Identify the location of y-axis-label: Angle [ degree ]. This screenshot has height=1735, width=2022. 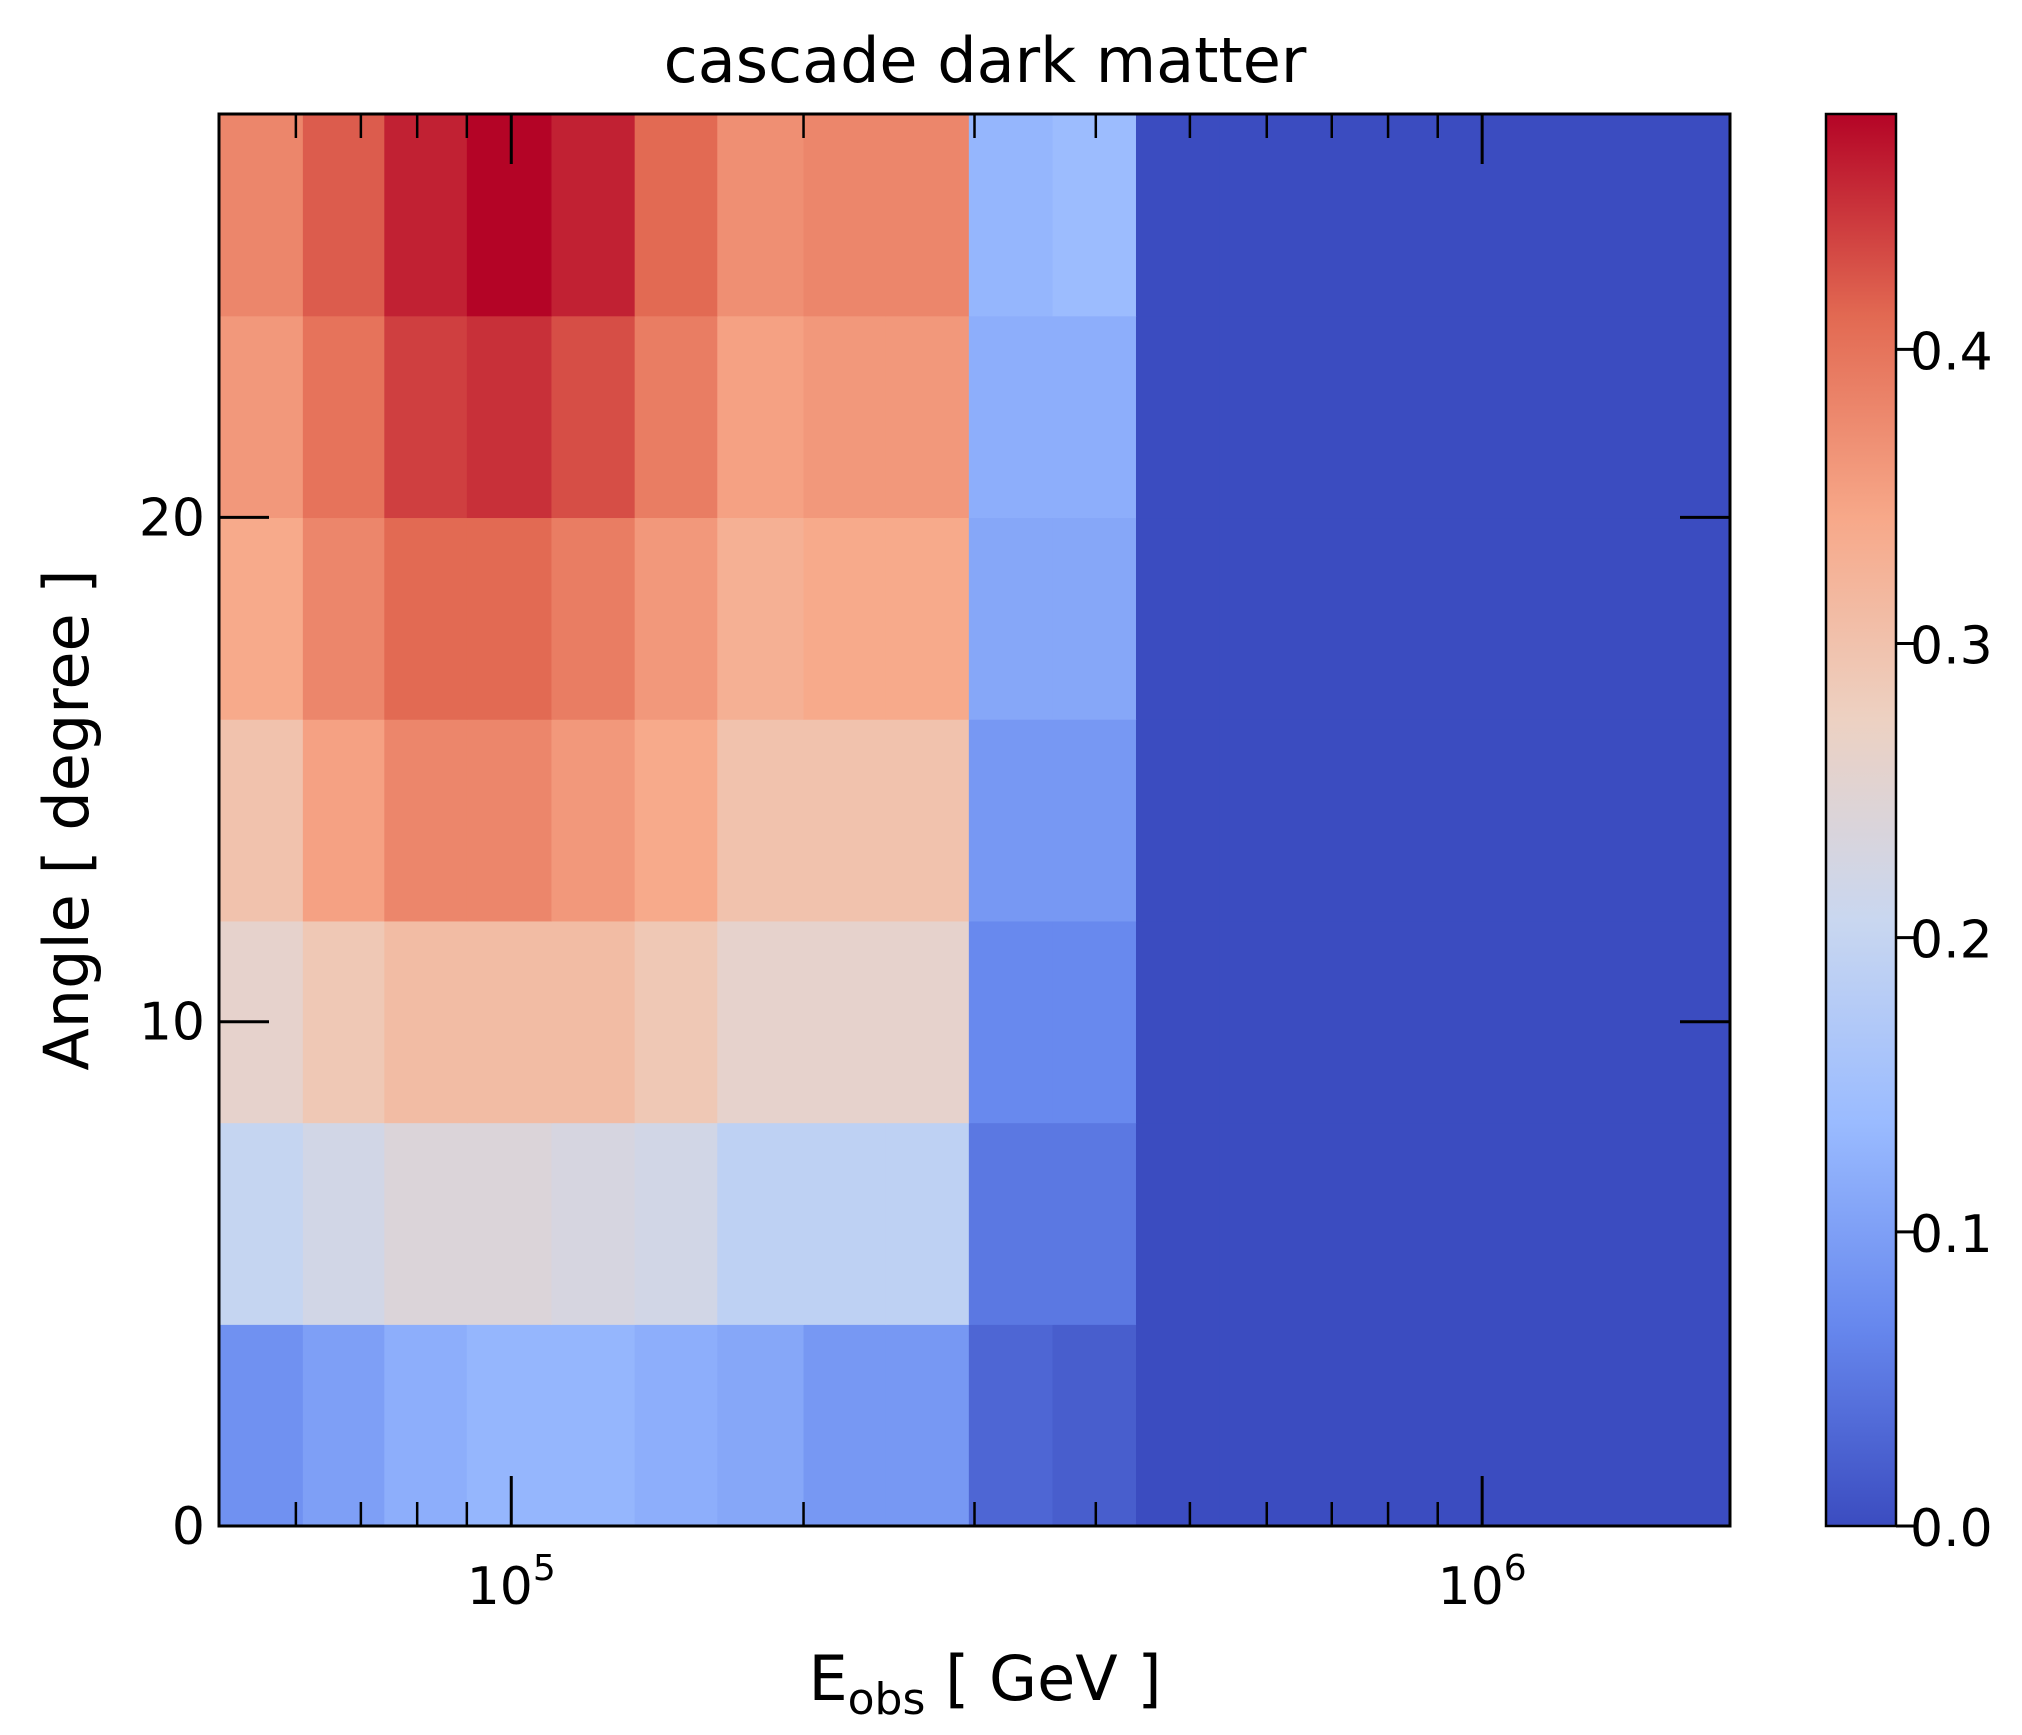
(66, 819).